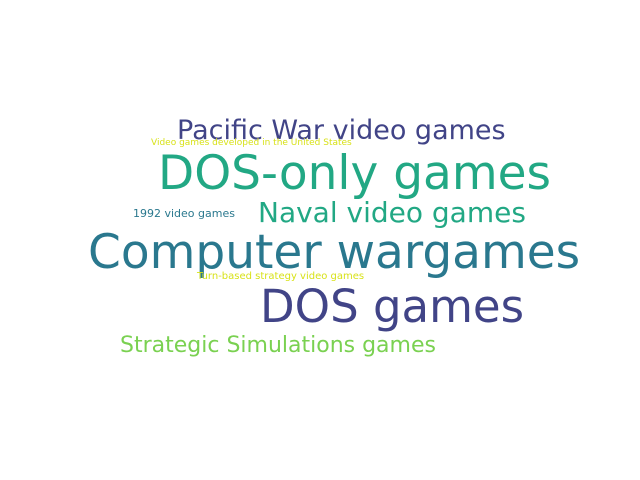  I want to click on word-dos-games: DOS games, so click(392, 306).